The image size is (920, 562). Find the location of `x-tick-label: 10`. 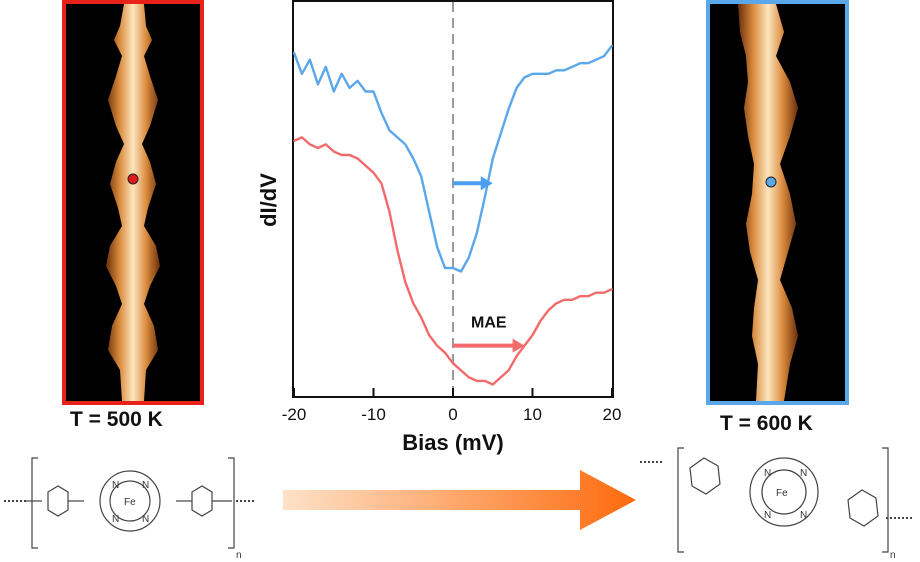

x-tick-label: 10 is located at coordinates (532, 414).